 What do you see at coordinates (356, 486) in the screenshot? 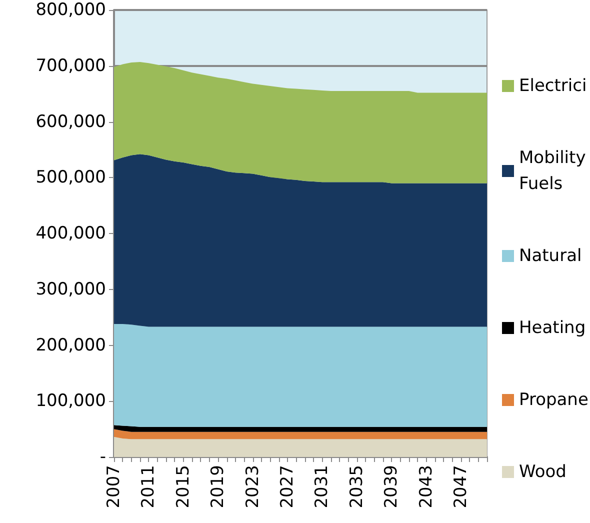
I see `x-tick-label: 2035` at bounding box center [356, 486].